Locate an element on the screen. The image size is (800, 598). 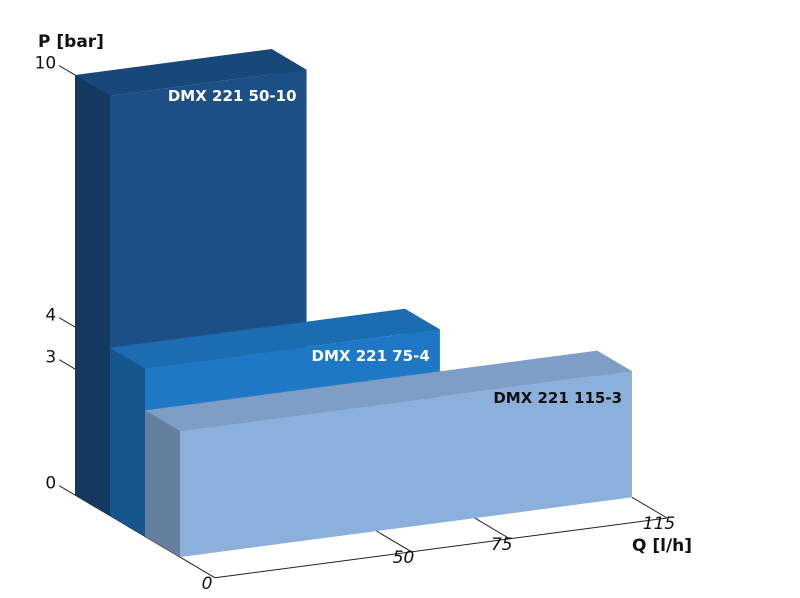
x-tick-label: 0 is located at coordinates (207, 584).